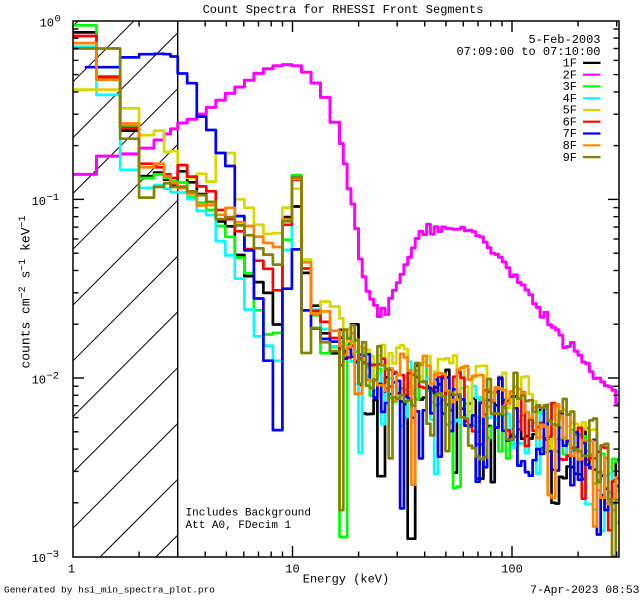 The image size is (640, 600). Describe the element at coordinates (109, 590) in the screenshot. I see `svg-text:Generated by hsi_min_spectra_p: Generated by hsi_min_spectra_plot.pro` at that location.